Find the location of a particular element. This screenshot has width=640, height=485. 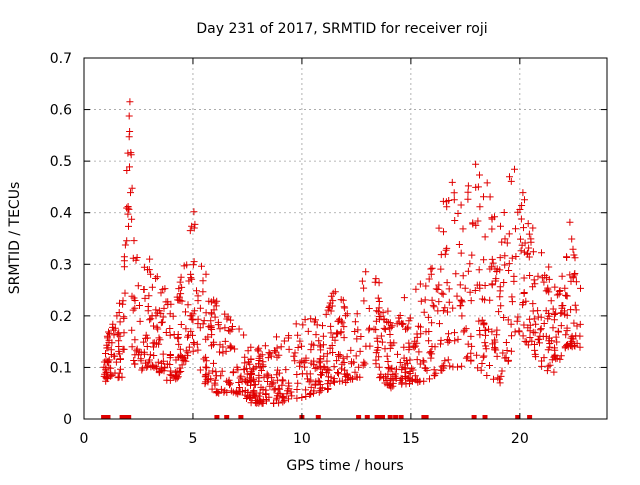

x-tick-label: 0 is located at coordinates (84, 439).